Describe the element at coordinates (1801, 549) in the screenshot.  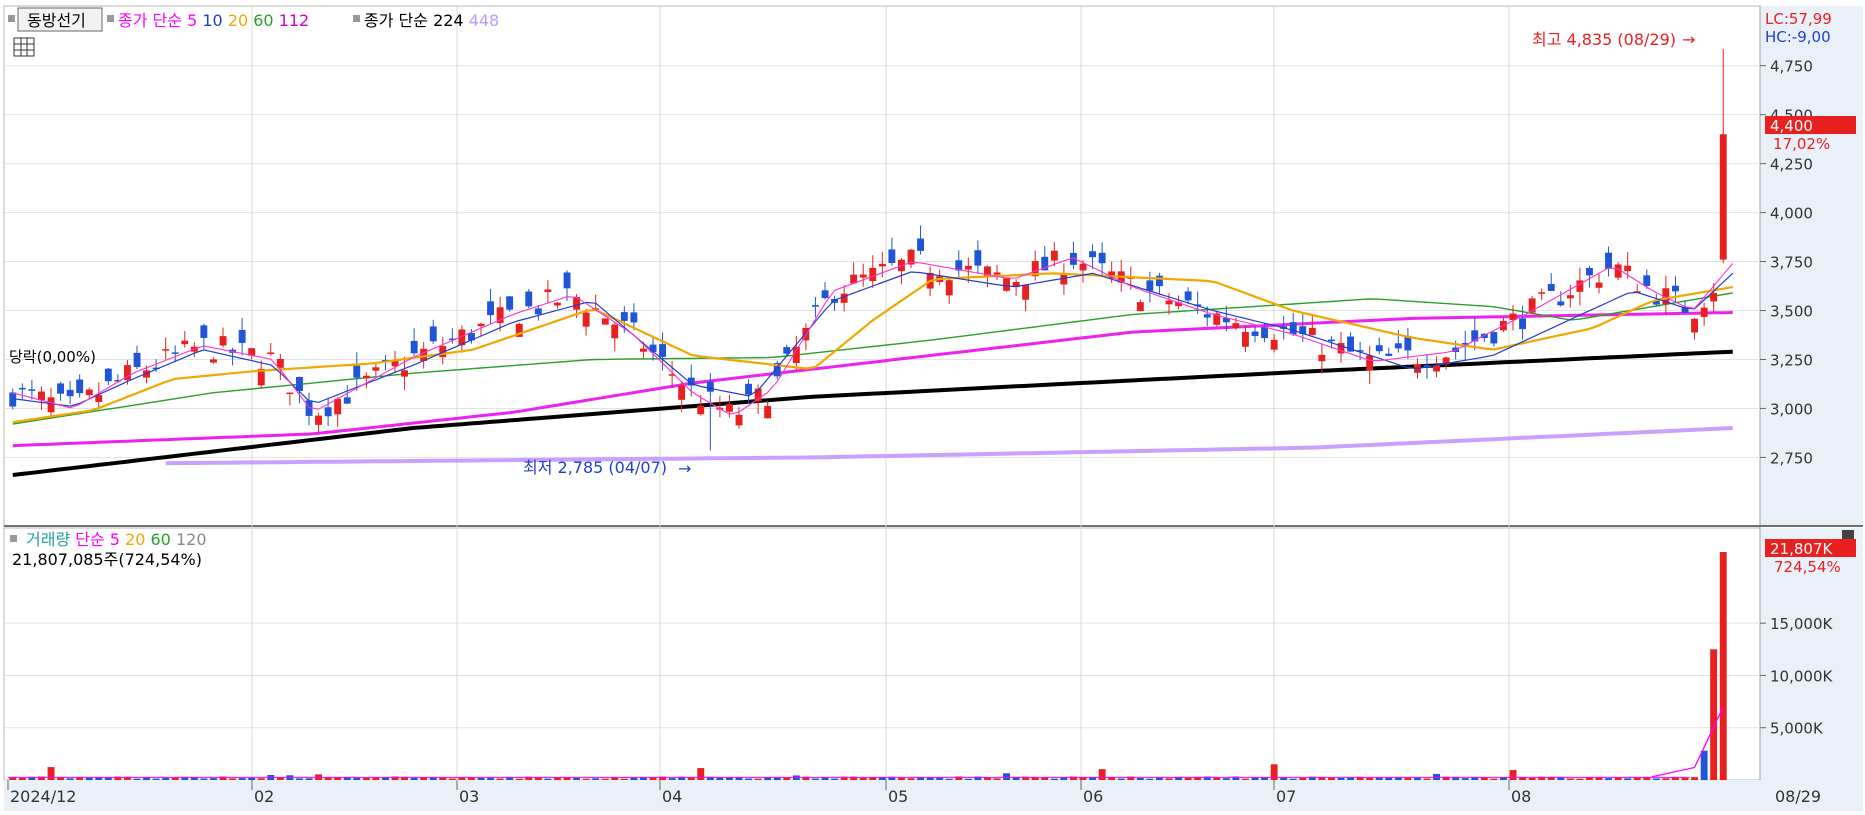
I see `current-volume-label: 21,807K` at that location.